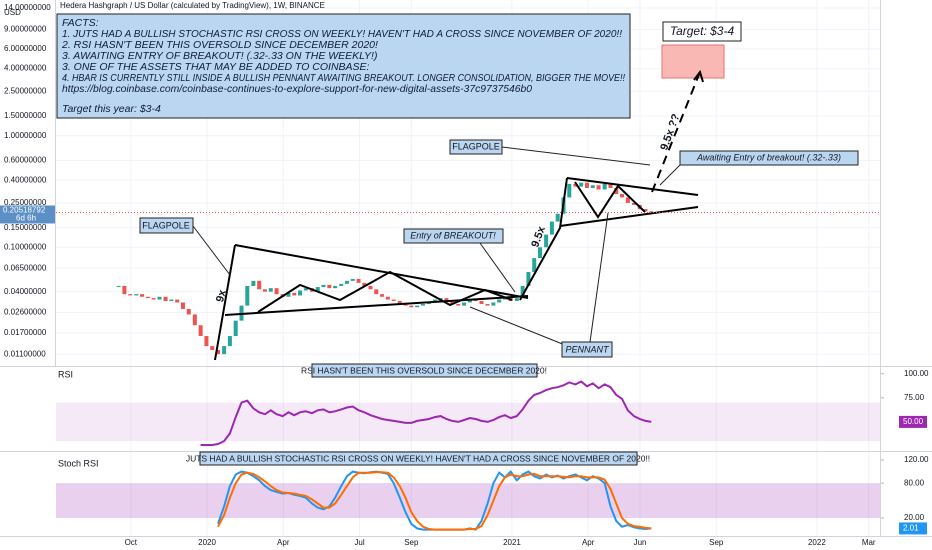 This screenshot has width=932, height=550. I want to click on y-tick-label: 0.25000000, so click(25, 202).